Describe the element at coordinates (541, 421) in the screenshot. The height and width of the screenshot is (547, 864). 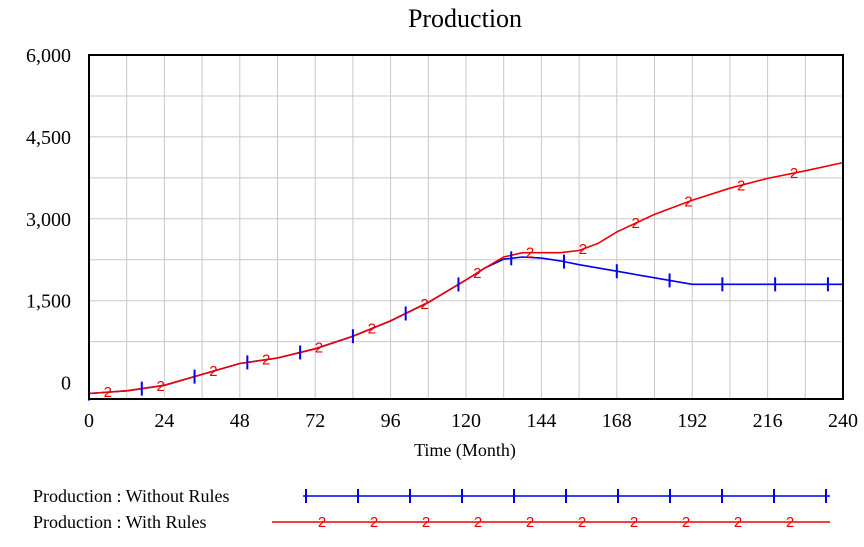
I see `x-tick-label: 144` at that location.